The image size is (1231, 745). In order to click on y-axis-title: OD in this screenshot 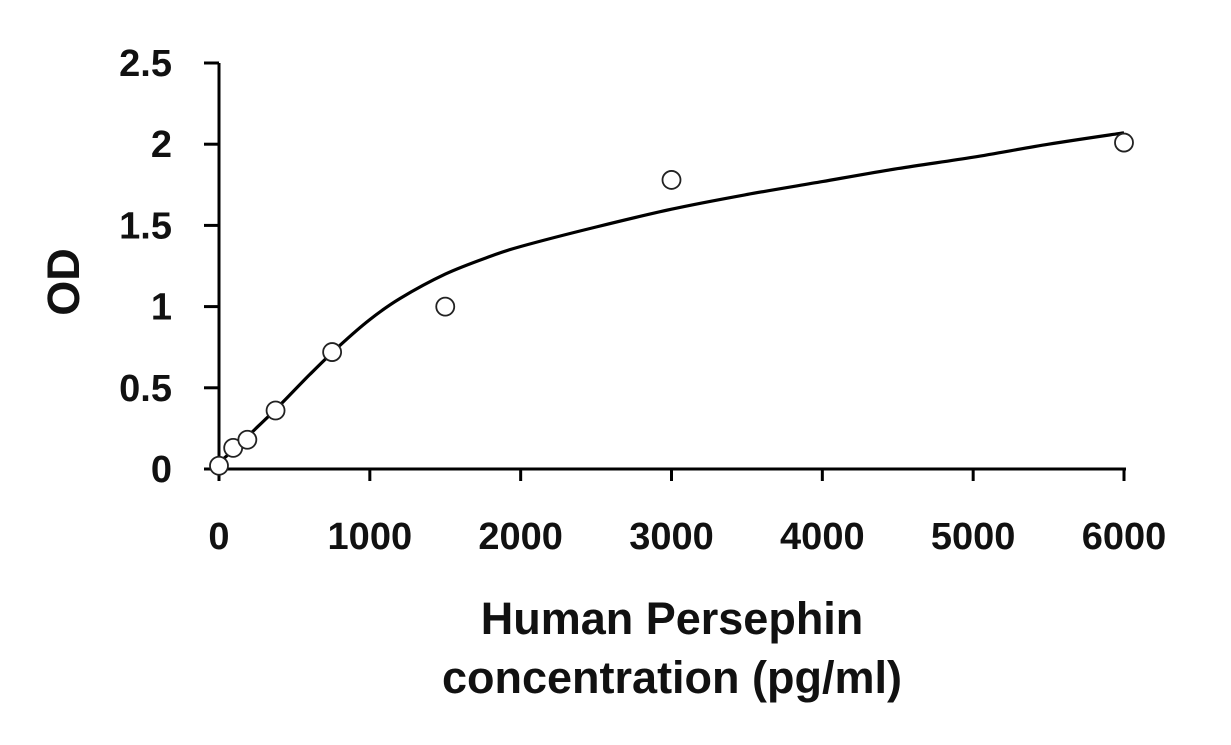, I will do `click(63, 282)`.